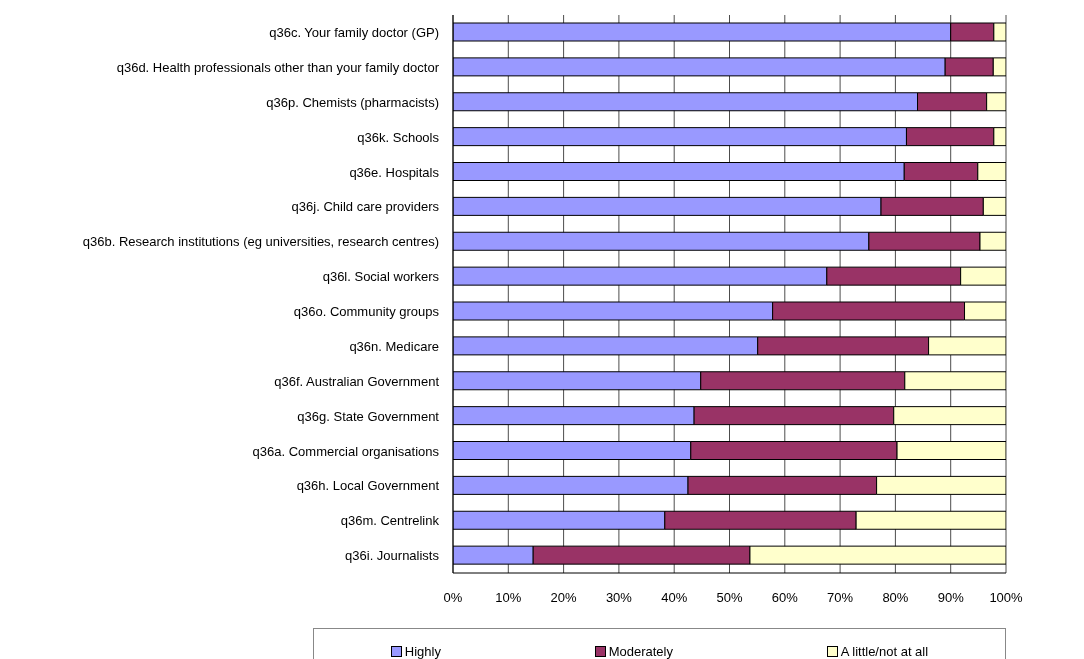 Image resolution: width=1084 pixels, height=659 pixels. I want to click on y-tick-label: q36d. Health professionals other than your family doctor, so click(278, 67).